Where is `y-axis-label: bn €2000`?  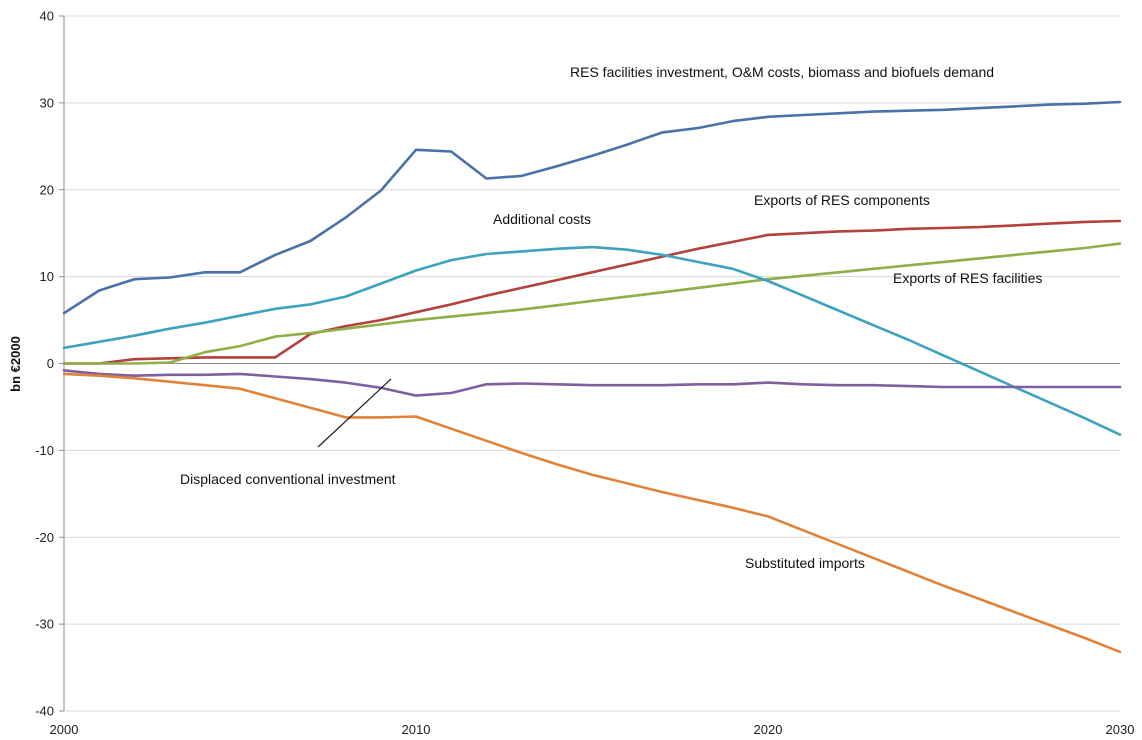 y-axis-label: bn €2000 is located at coordinates (15, 364).